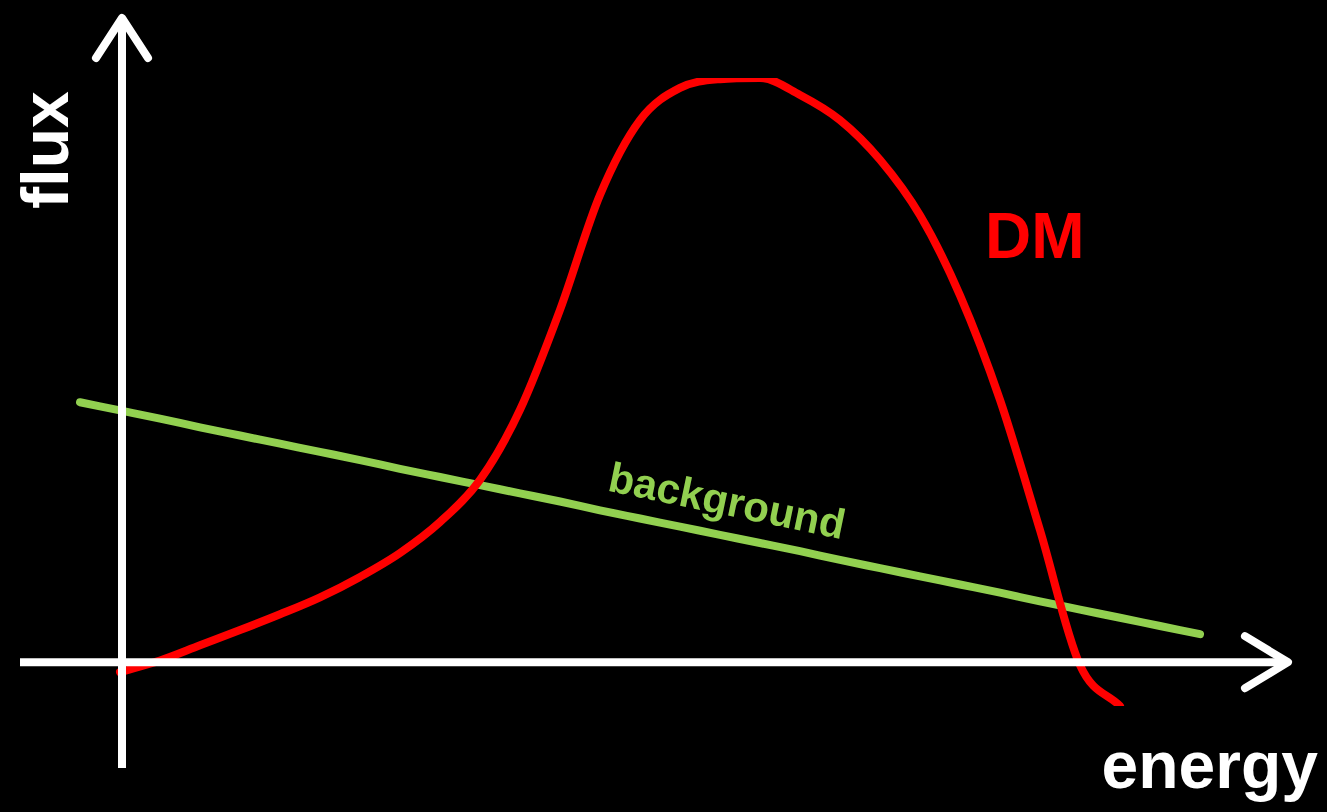 The height and width of the screenshot is (812, 1327). Describe the element at coordinates (1210, 765) in the screenshot. I see `x-axis-title: energy` at that location.